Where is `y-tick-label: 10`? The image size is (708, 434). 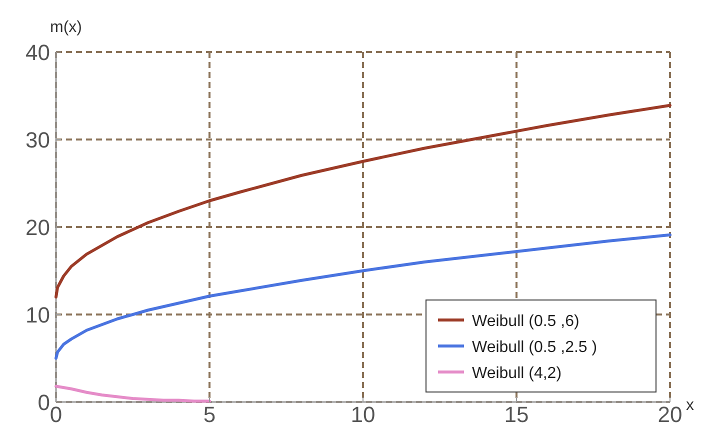
y-tick-label: 10 is located at coordinates (38, 315).